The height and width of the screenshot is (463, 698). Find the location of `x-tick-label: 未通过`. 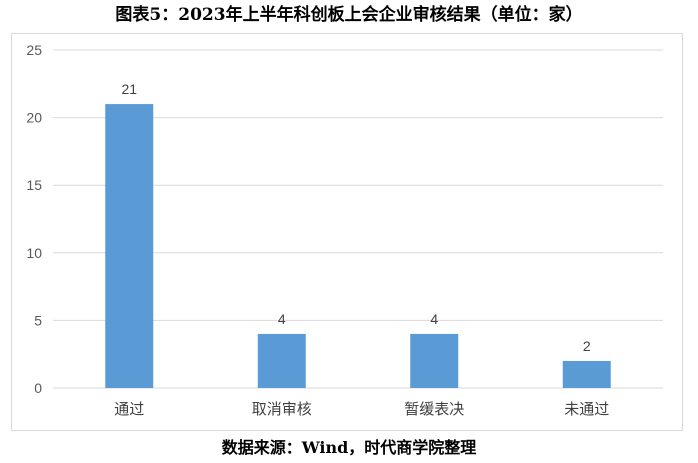

x-tick-label: 未通过 is located at coordinates (586, 409).